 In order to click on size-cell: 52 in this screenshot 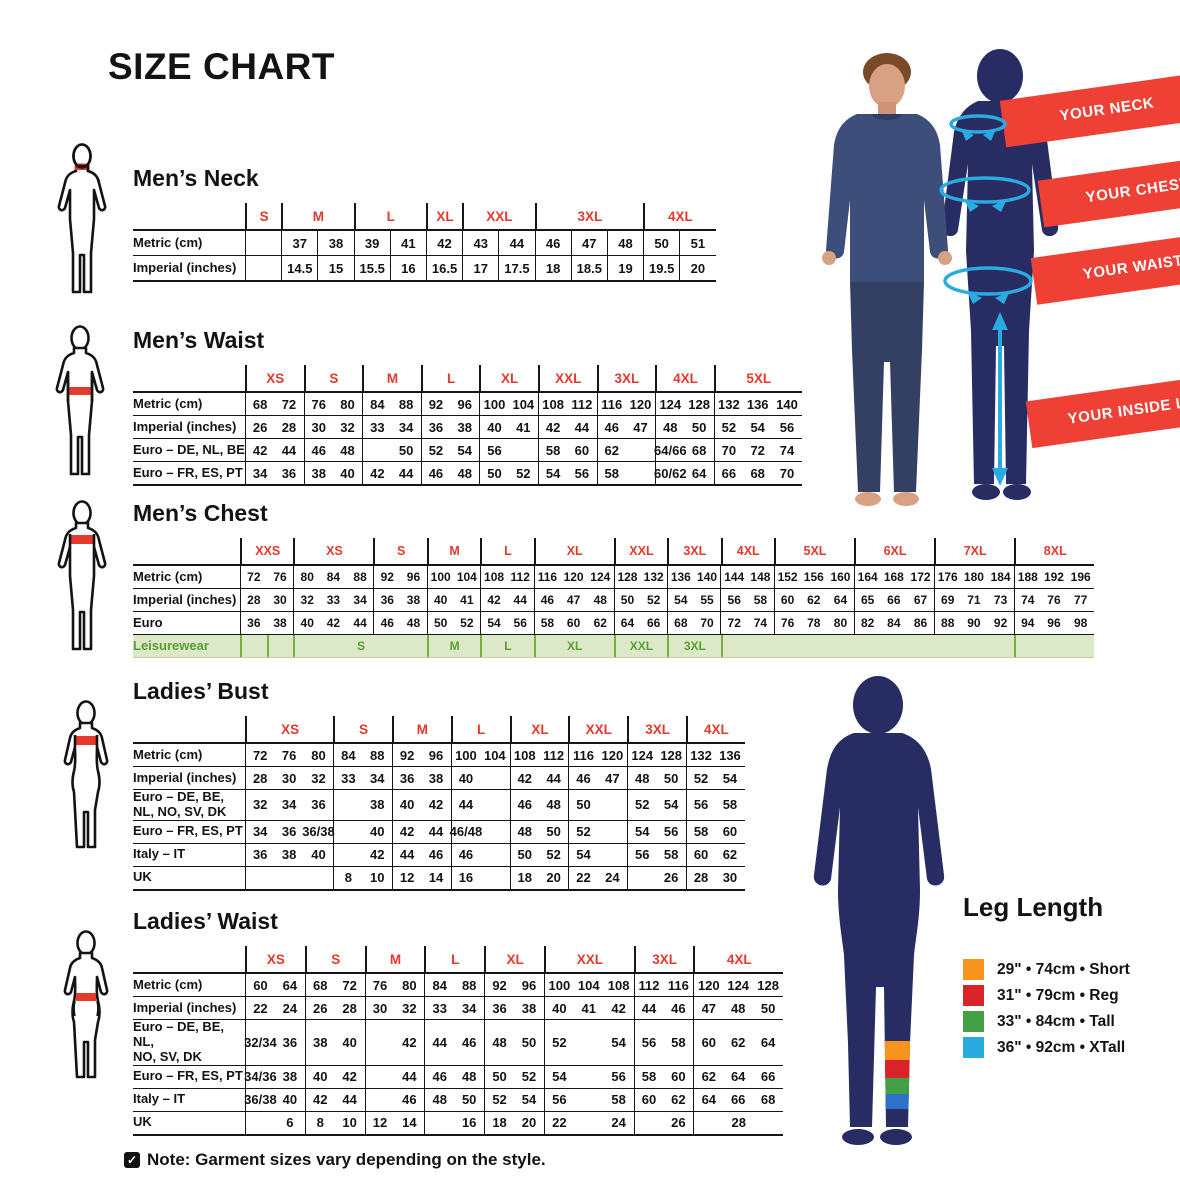, I will do `click(467, 623)`.